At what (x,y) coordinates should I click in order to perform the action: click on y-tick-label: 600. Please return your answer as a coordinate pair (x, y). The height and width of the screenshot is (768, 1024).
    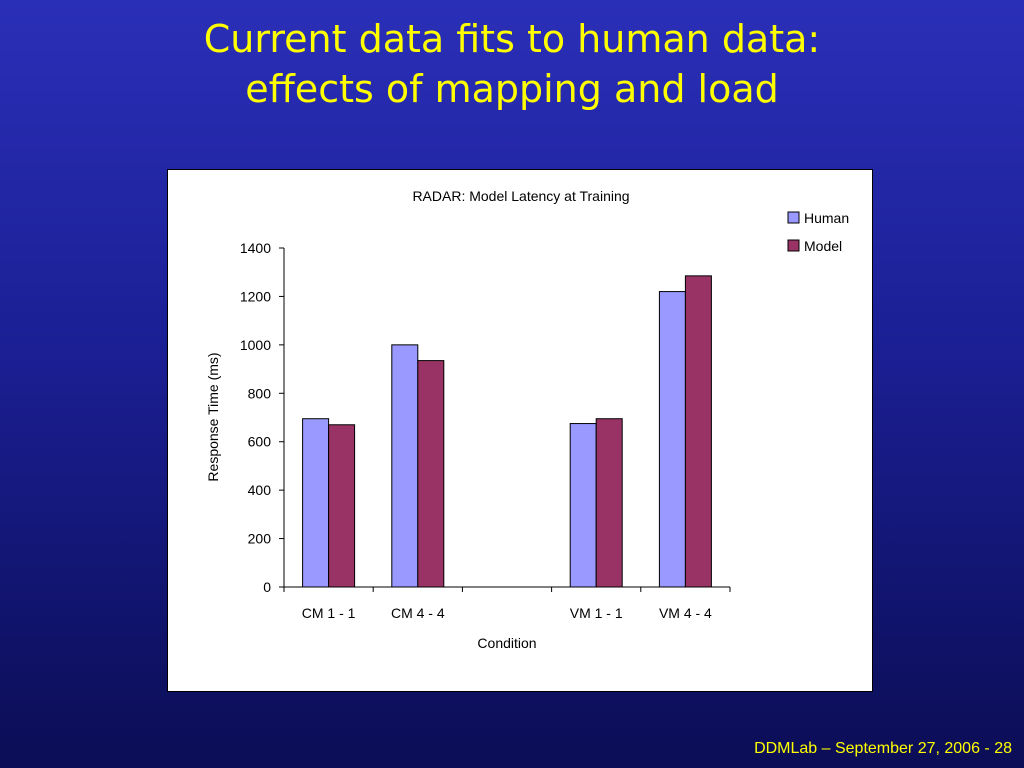
    Looking at the image, I should click on (260, 442).